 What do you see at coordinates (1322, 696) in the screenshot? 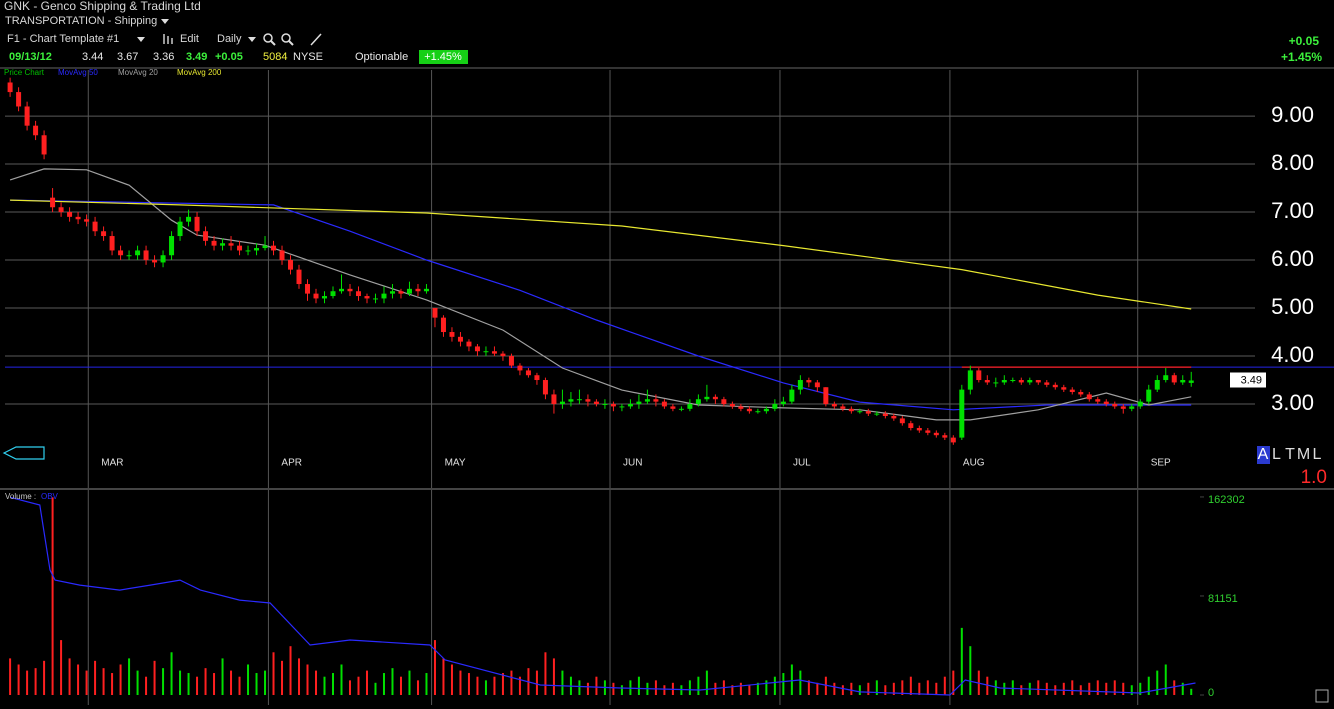
I see `resize-box` at bounding box center [1322, 696].